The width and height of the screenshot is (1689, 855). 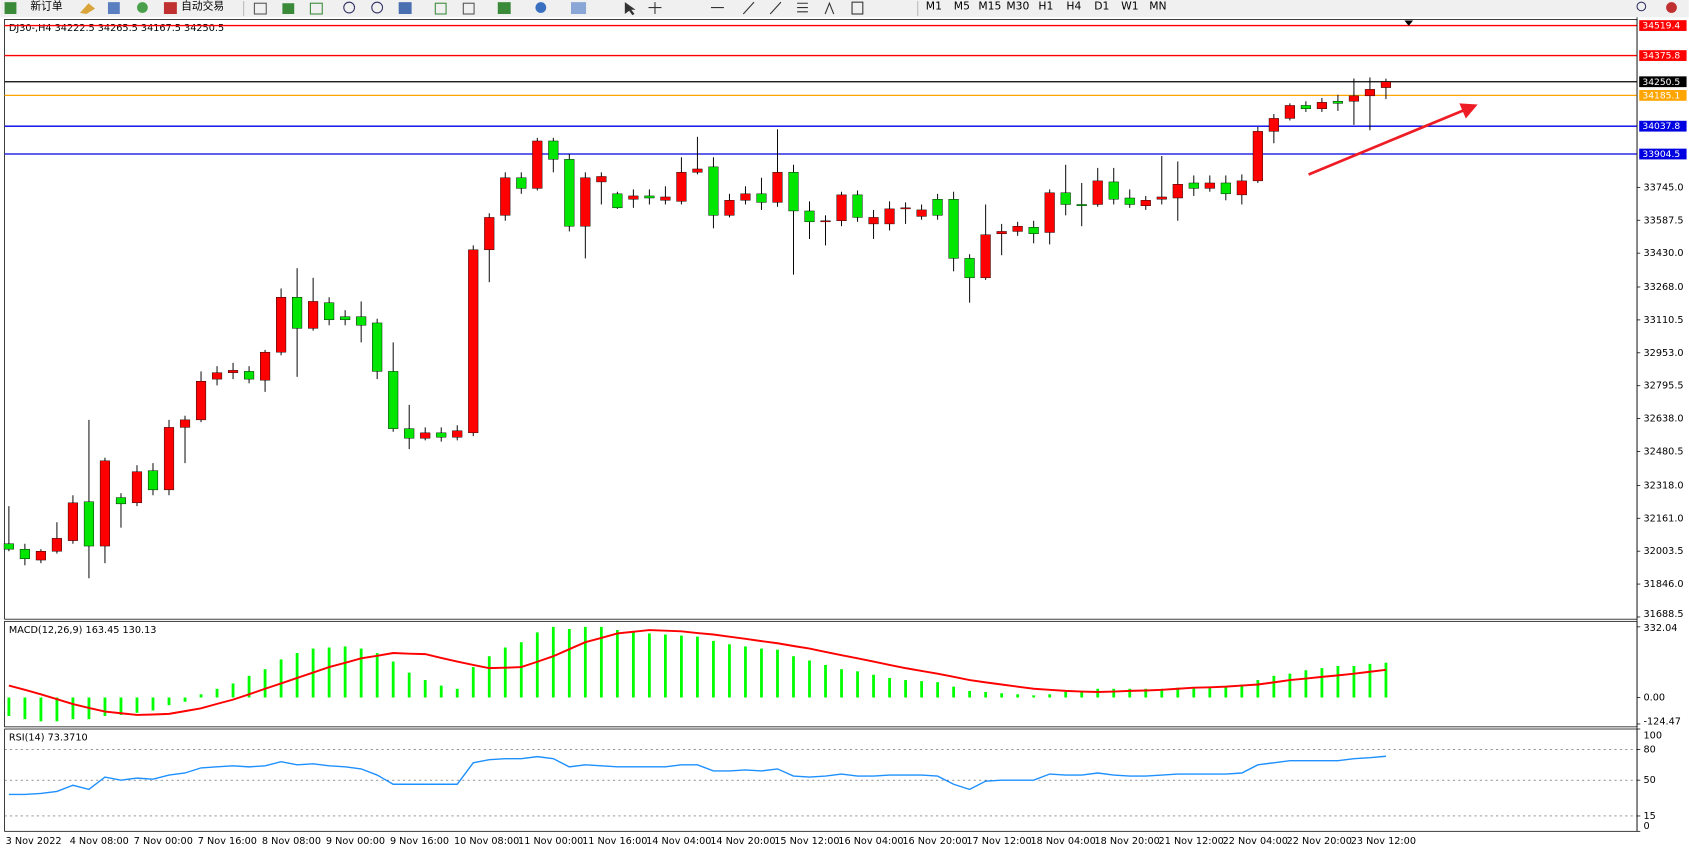 What do you see at coordinates (202, 6) in the screenshot?
I see `auto-trading-button: 自动交易` at bounding box center [202, 6].